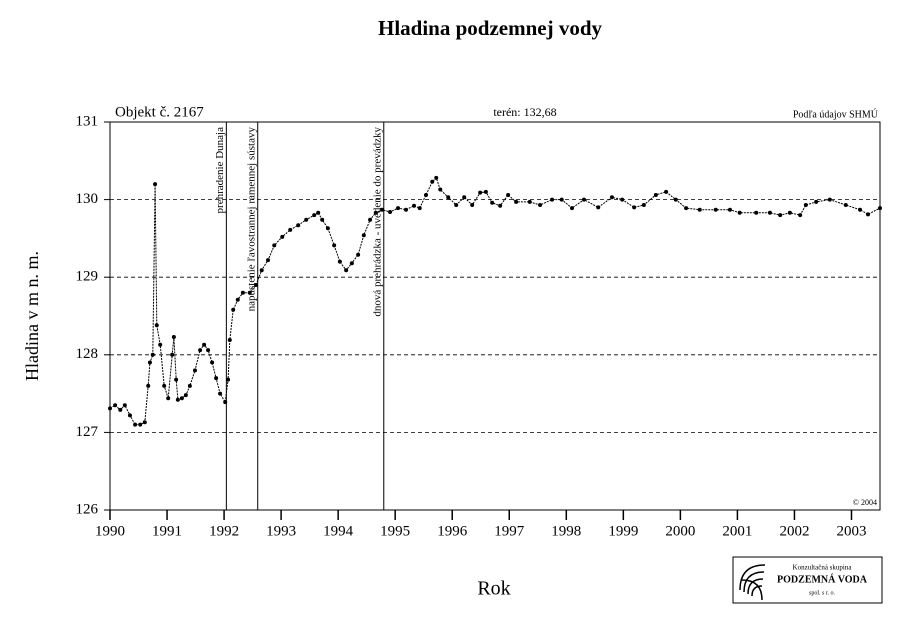 The width and height of the screenshot is (900, 619). What do you see at coordinates (737, 531) in the screenshot?
I see `x-tick-label: 2001` at bounding box center [737, 531].